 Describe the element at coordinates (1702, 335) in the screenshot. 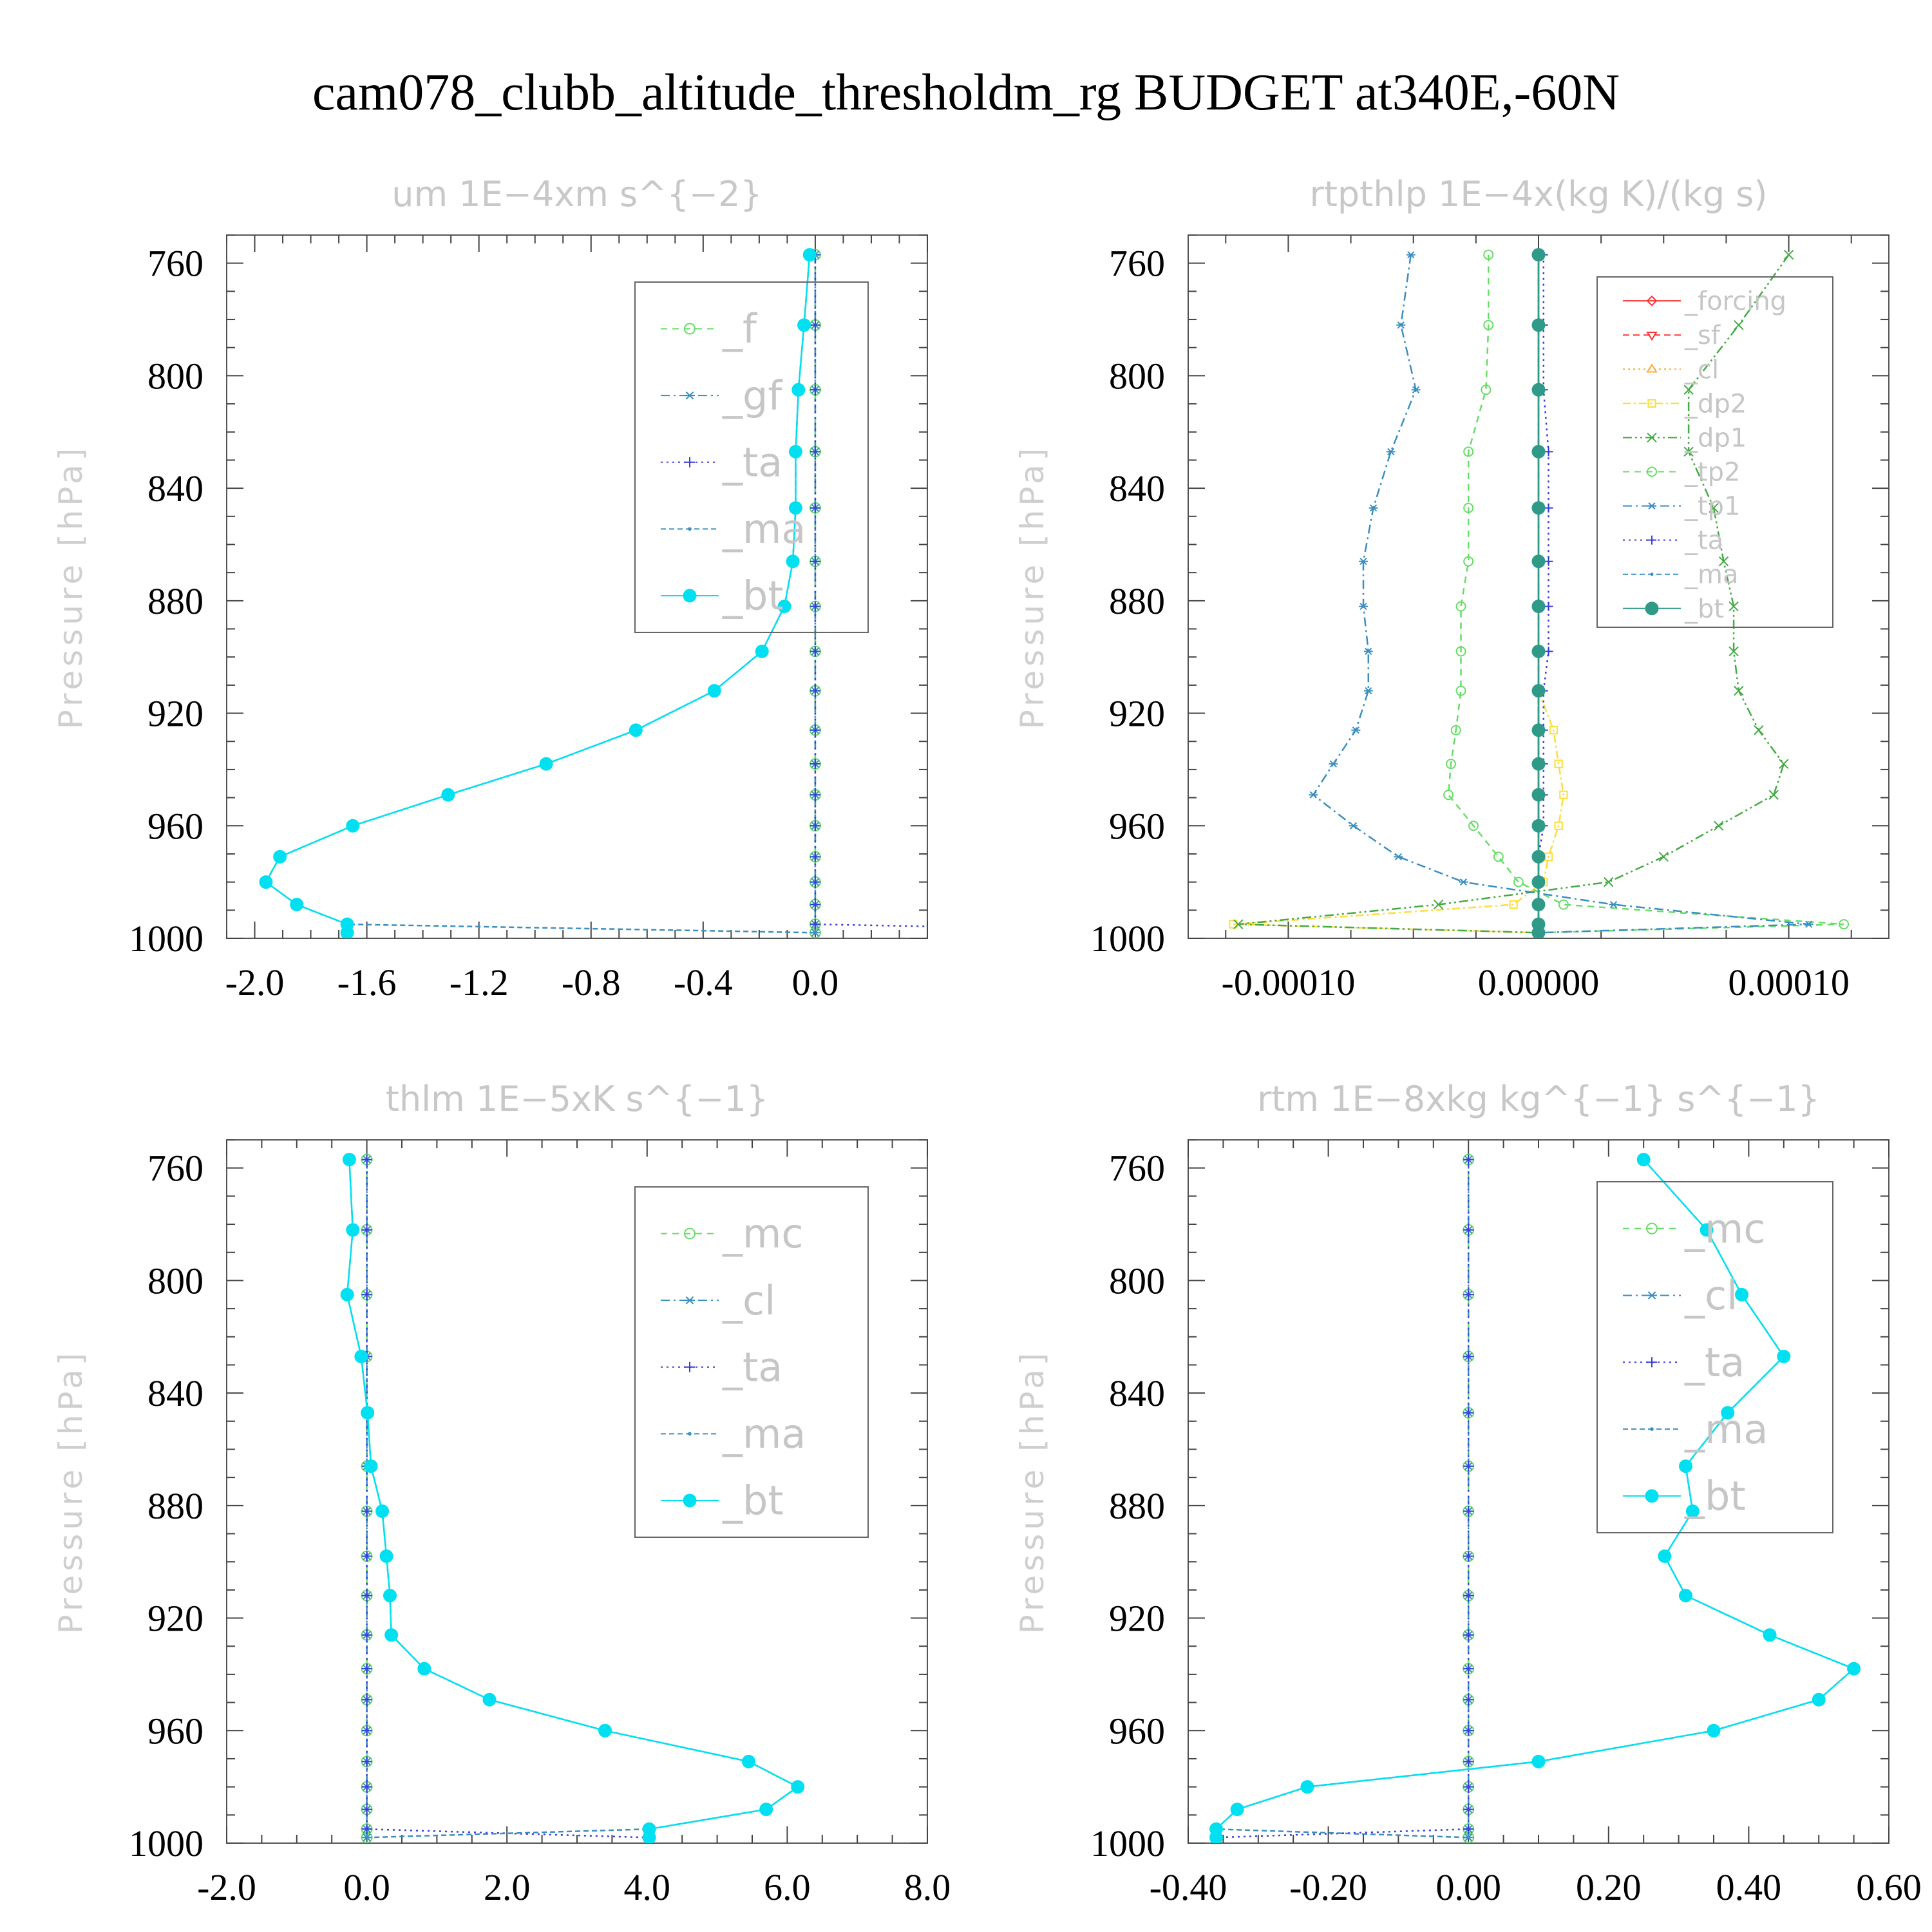

I see `legend-label: _sf` at that location.